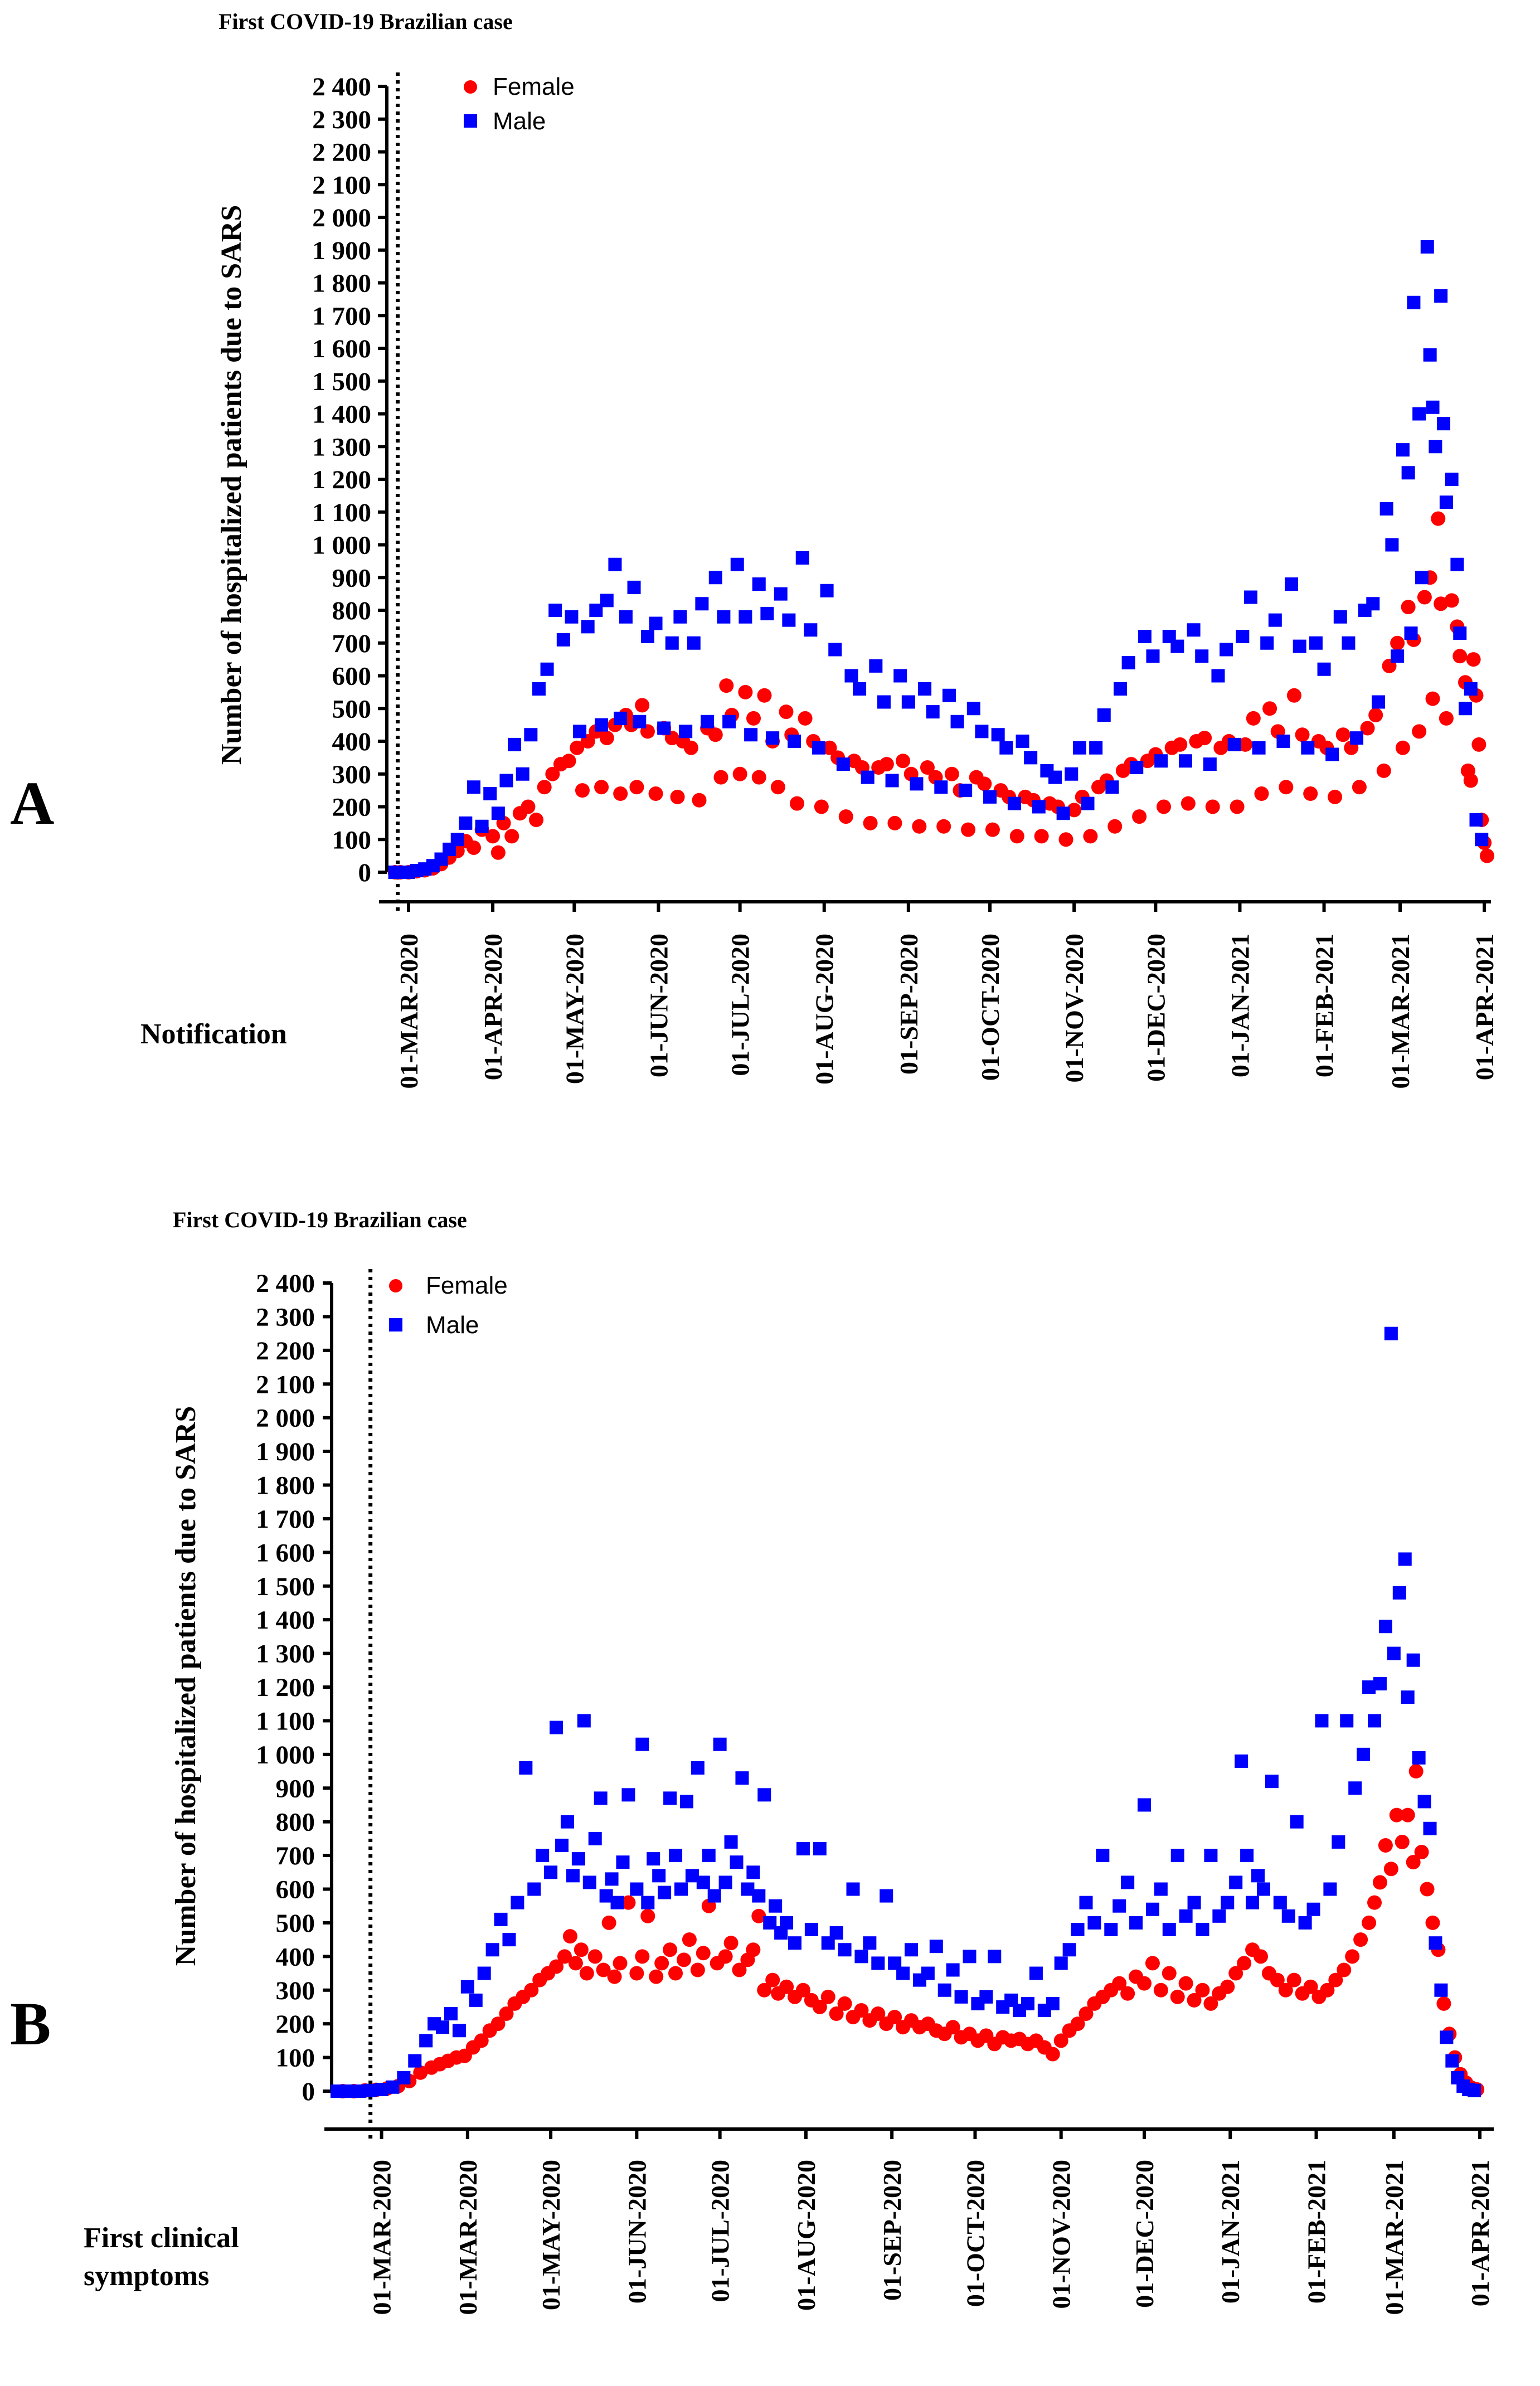 The height and width of the screenshot is (2386, 1540). I want to click on x-tick-label: 01-FEB-2021, so click(1324, 1006).